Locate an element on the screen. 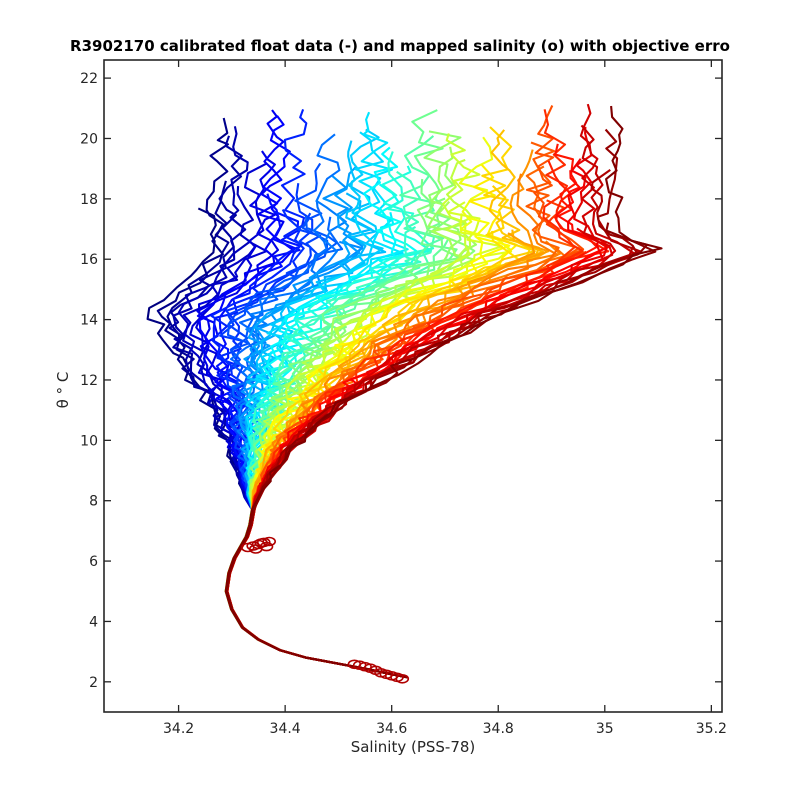  y-axis-label: θ ° C is located at coordinates (63, 390).